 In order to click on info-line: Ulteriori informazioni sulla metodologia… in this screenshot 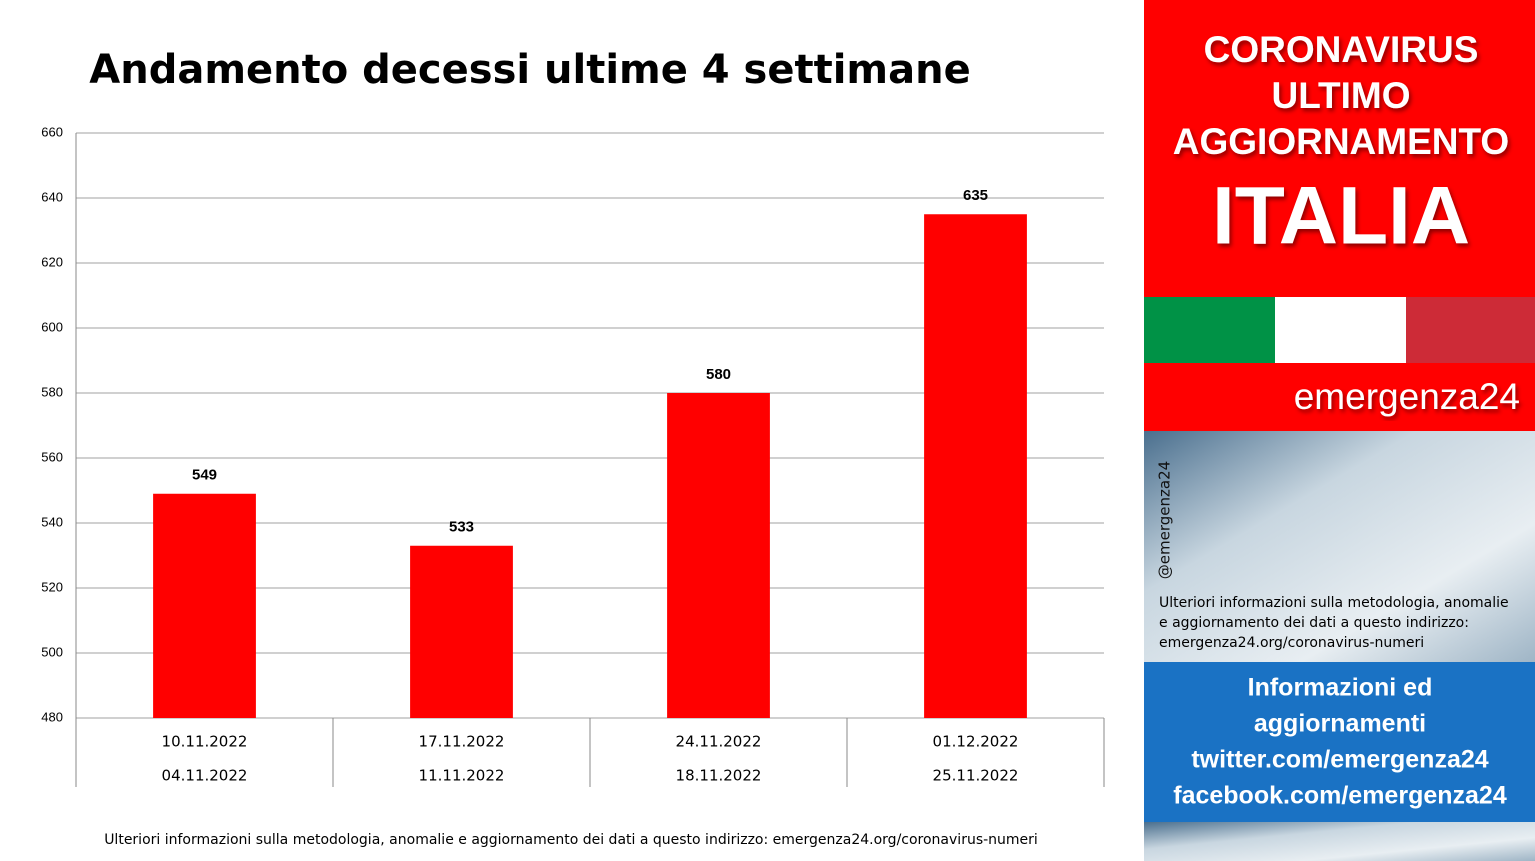, I will do `click(1334, 603)`.